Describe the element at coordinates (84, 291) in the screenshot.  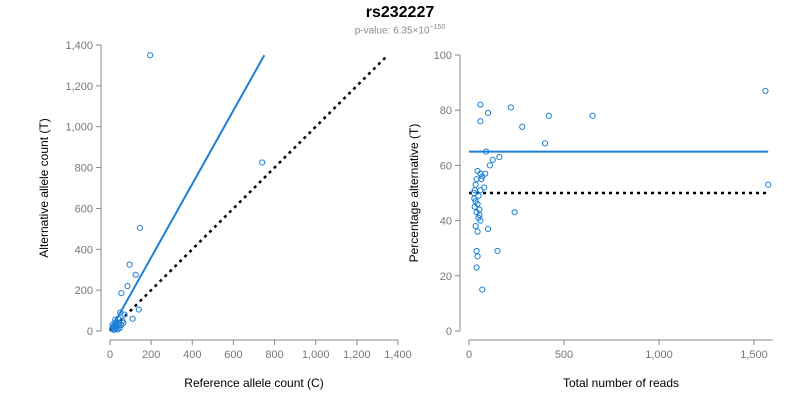
I see `y-tick-label: 200` at that location.